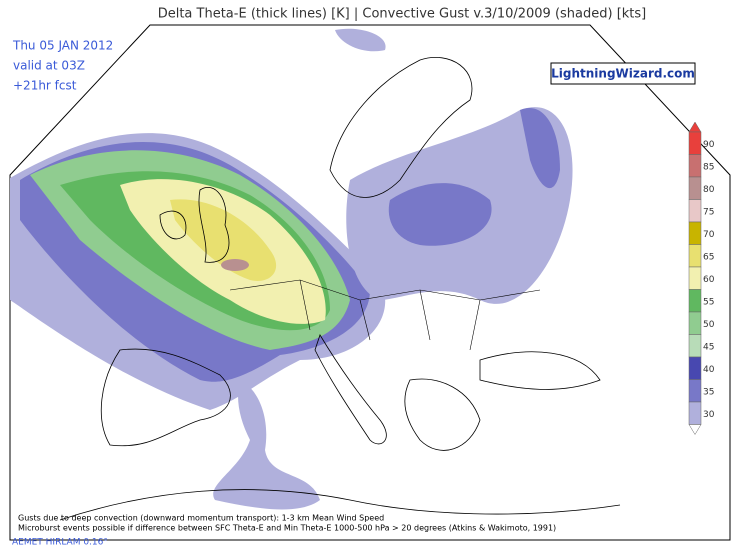 The width and height of the screenshot is (732, 549). What do you see at coordinates (214, 225) in the screenshot?
I see `britain` at bounding box center [214, 225].